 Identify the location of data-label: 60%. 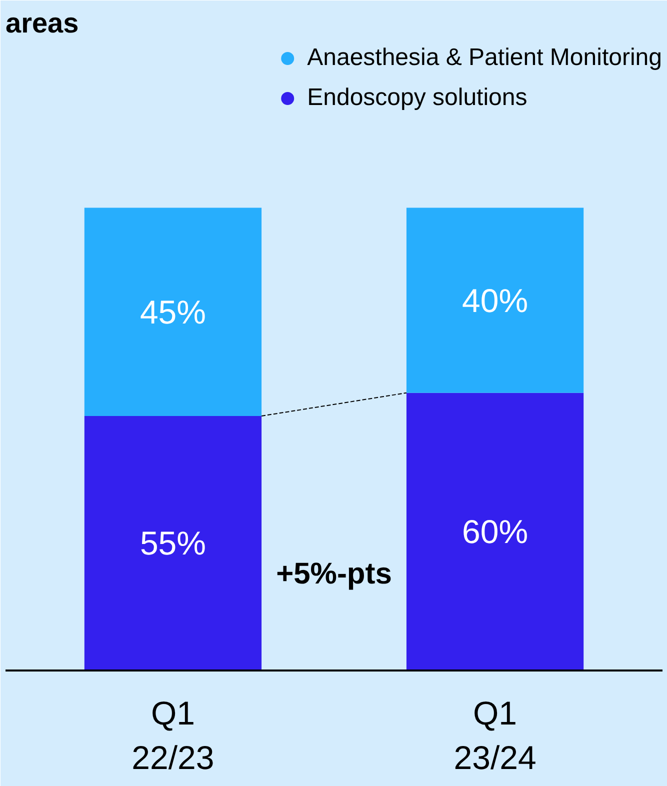
(495, 531).